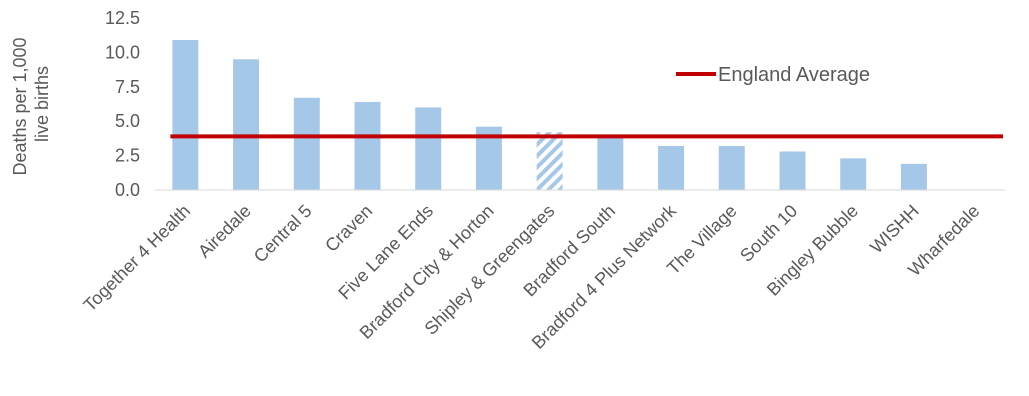 The width and height of the screenshot is (1029, 396). What do you see at coordinates (428, 148) in the screenshot?
I see `bar-five-lane-ends` at bounding box center [428, 148].